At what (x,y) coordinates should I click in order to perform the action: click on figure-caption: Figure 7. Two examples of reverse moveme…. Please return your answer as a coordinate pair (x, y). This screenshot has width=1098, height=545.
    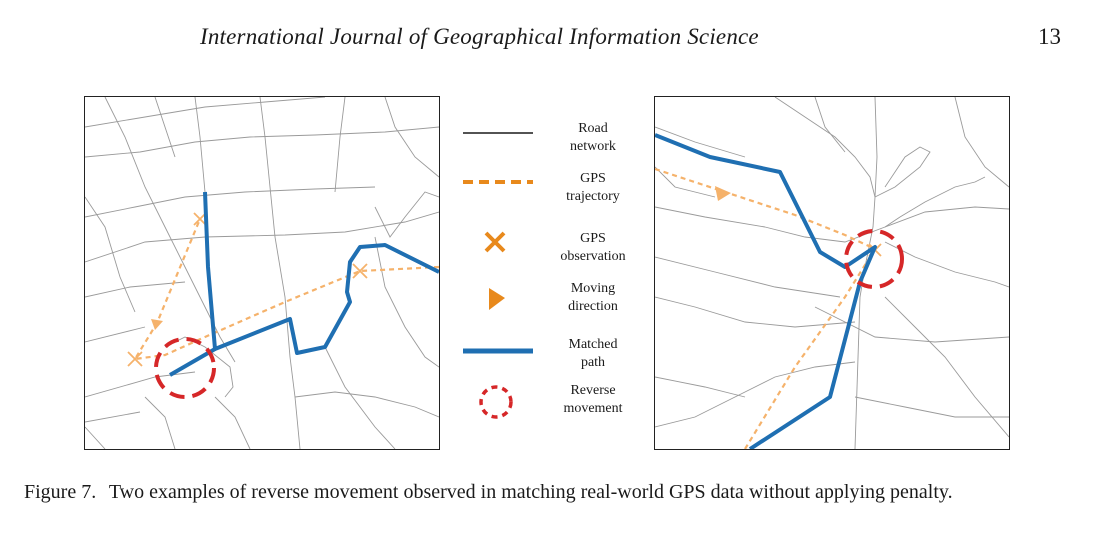
    Looking at the image, I should click on (554, 492).